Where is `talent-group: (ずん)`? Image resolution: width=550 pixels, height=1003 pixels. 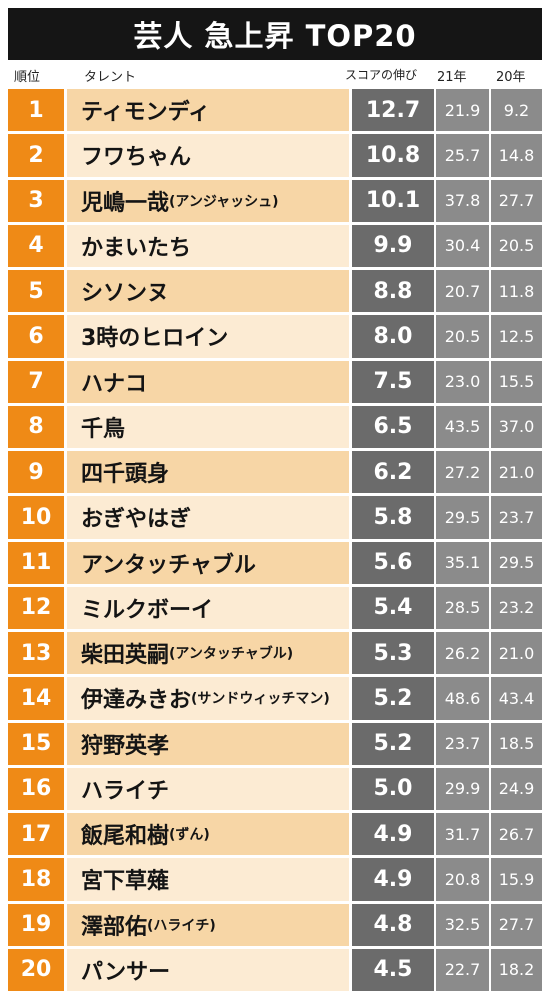 talent-group: (ずん) is located at coordinates (189, 835).